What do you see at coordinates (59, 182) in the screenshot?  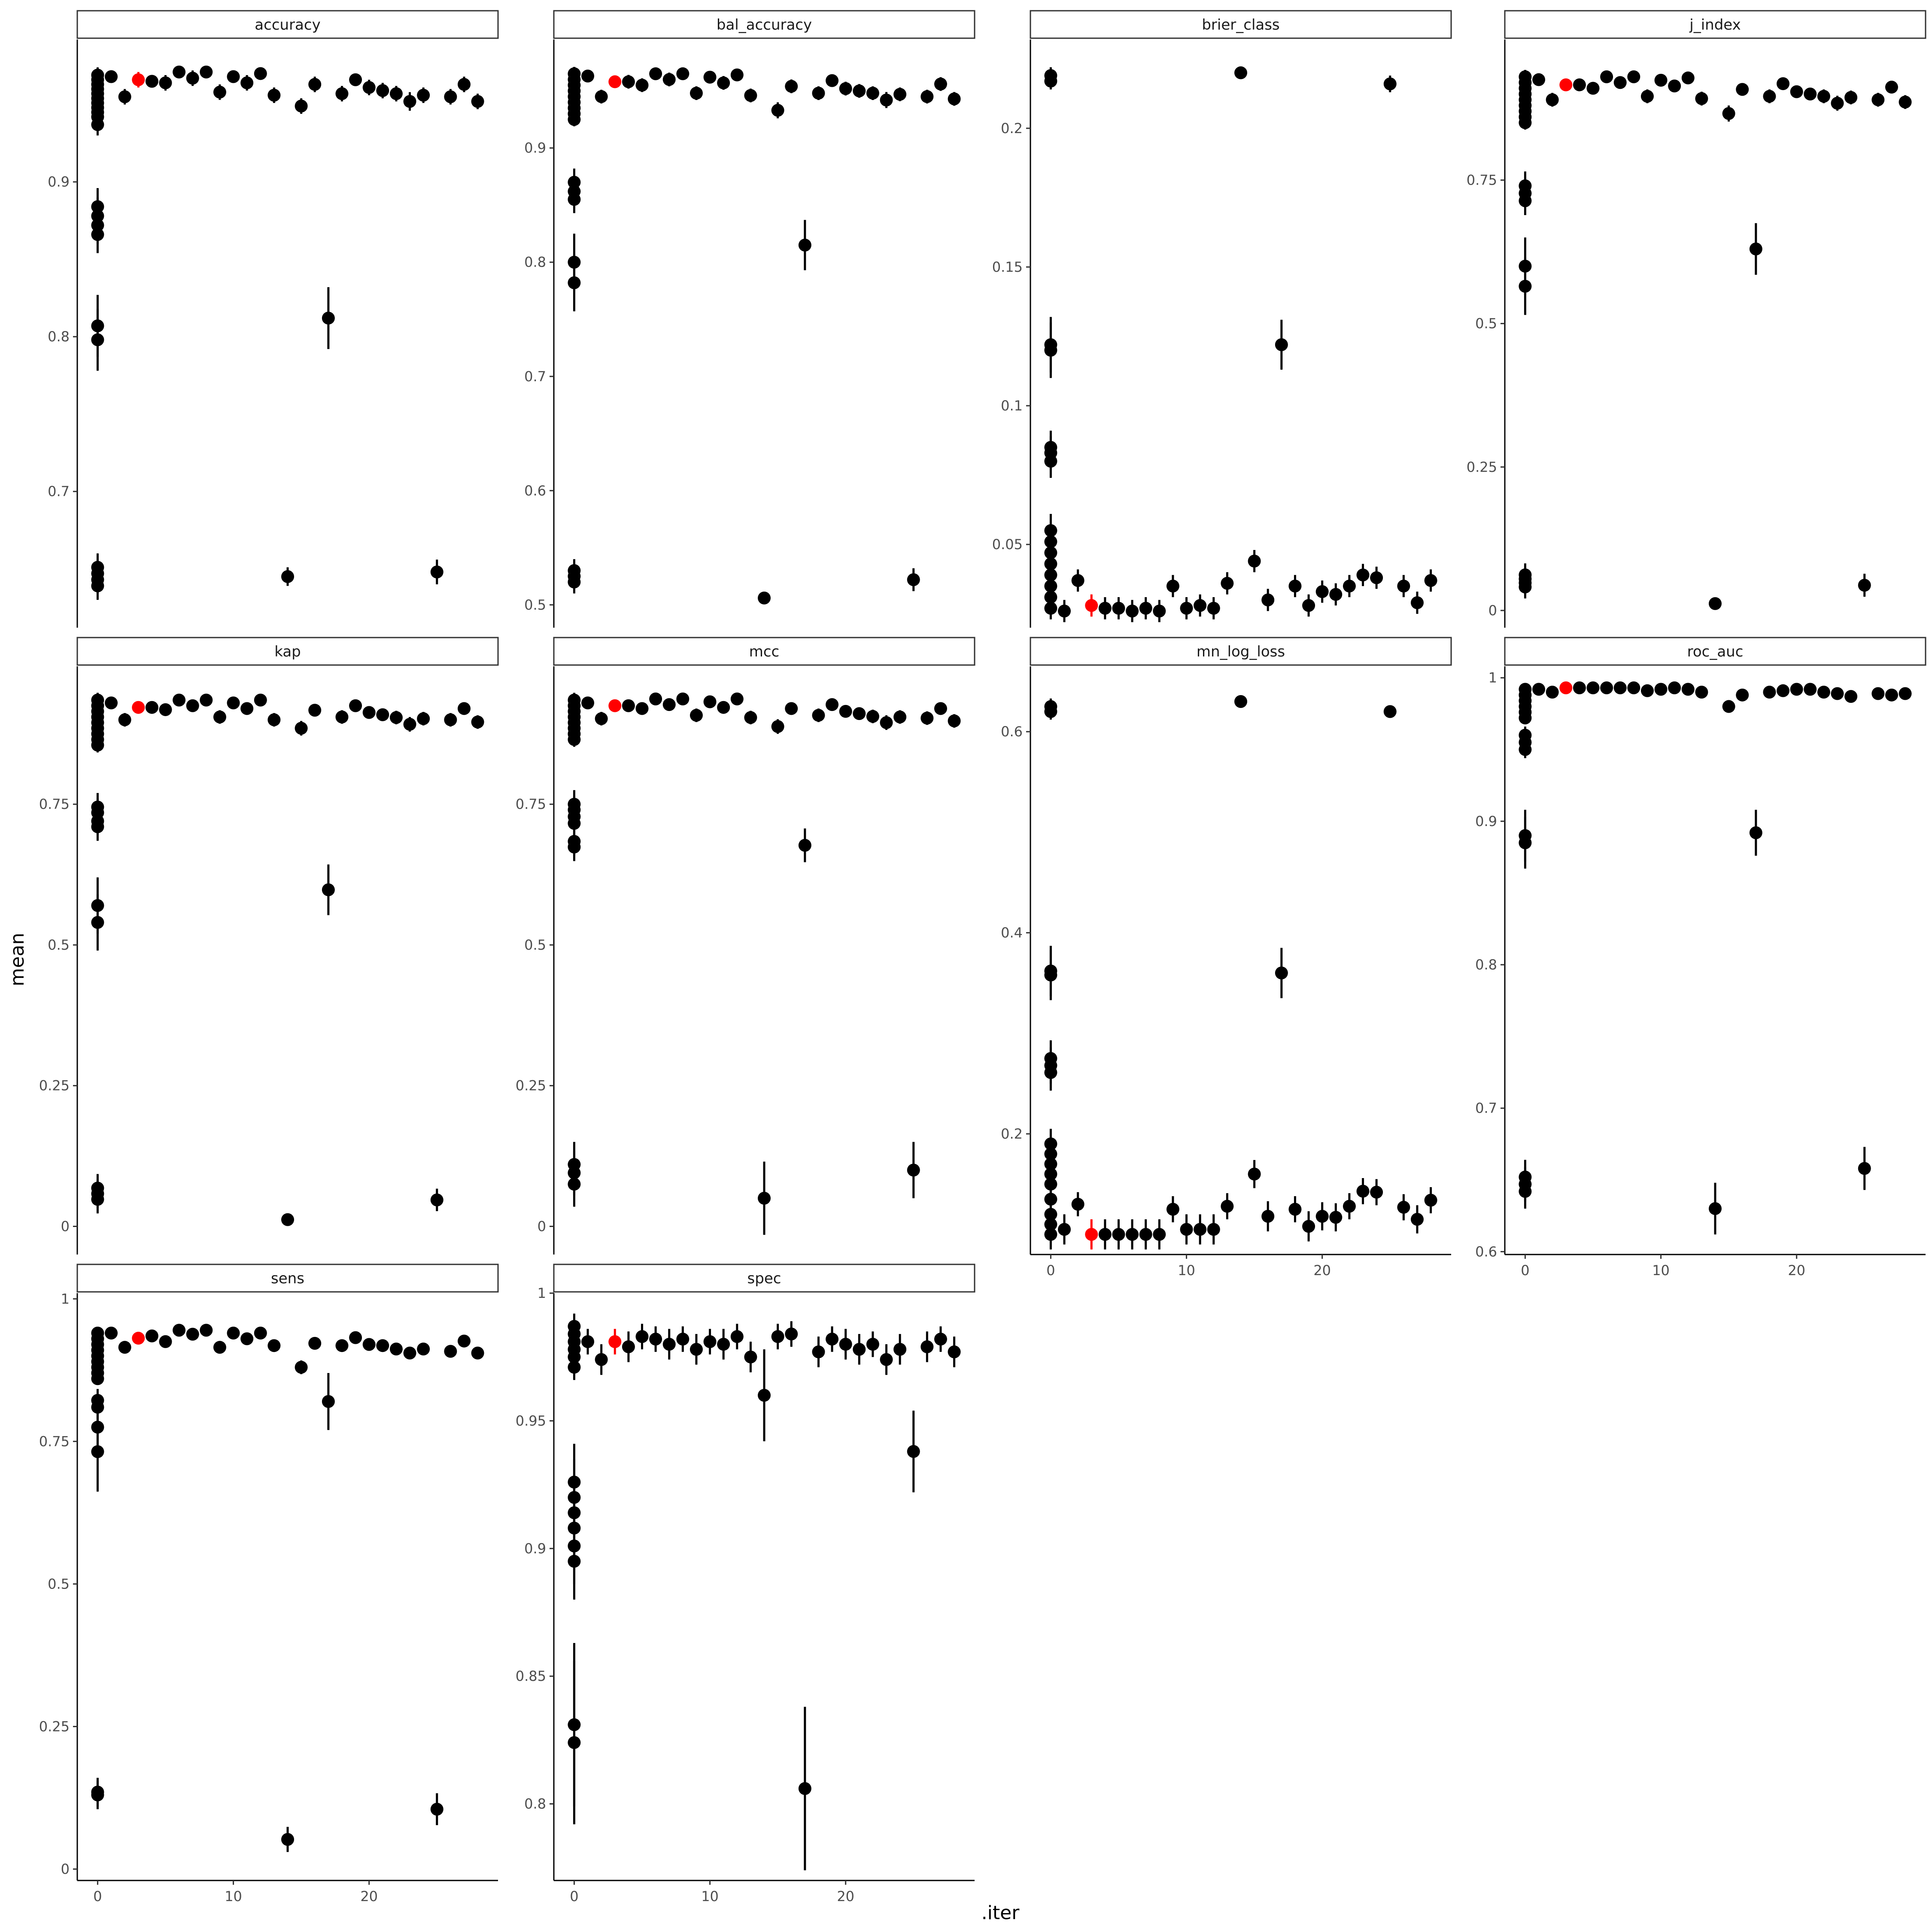 I see `y-tick-label: 0.9` at bounding box center [59, 182].